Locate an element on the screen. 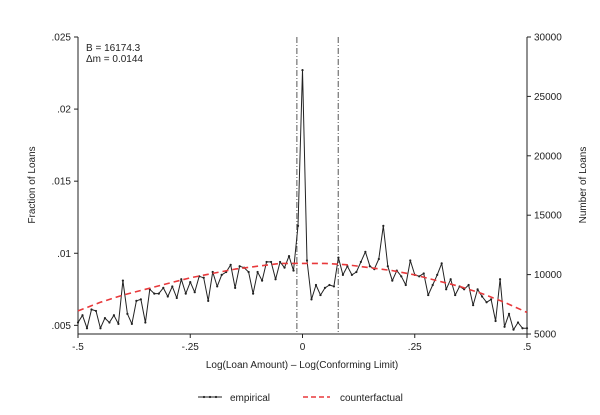  annotation-delta-m: Δm = 0.0144 is located at coordinates (114, 59).